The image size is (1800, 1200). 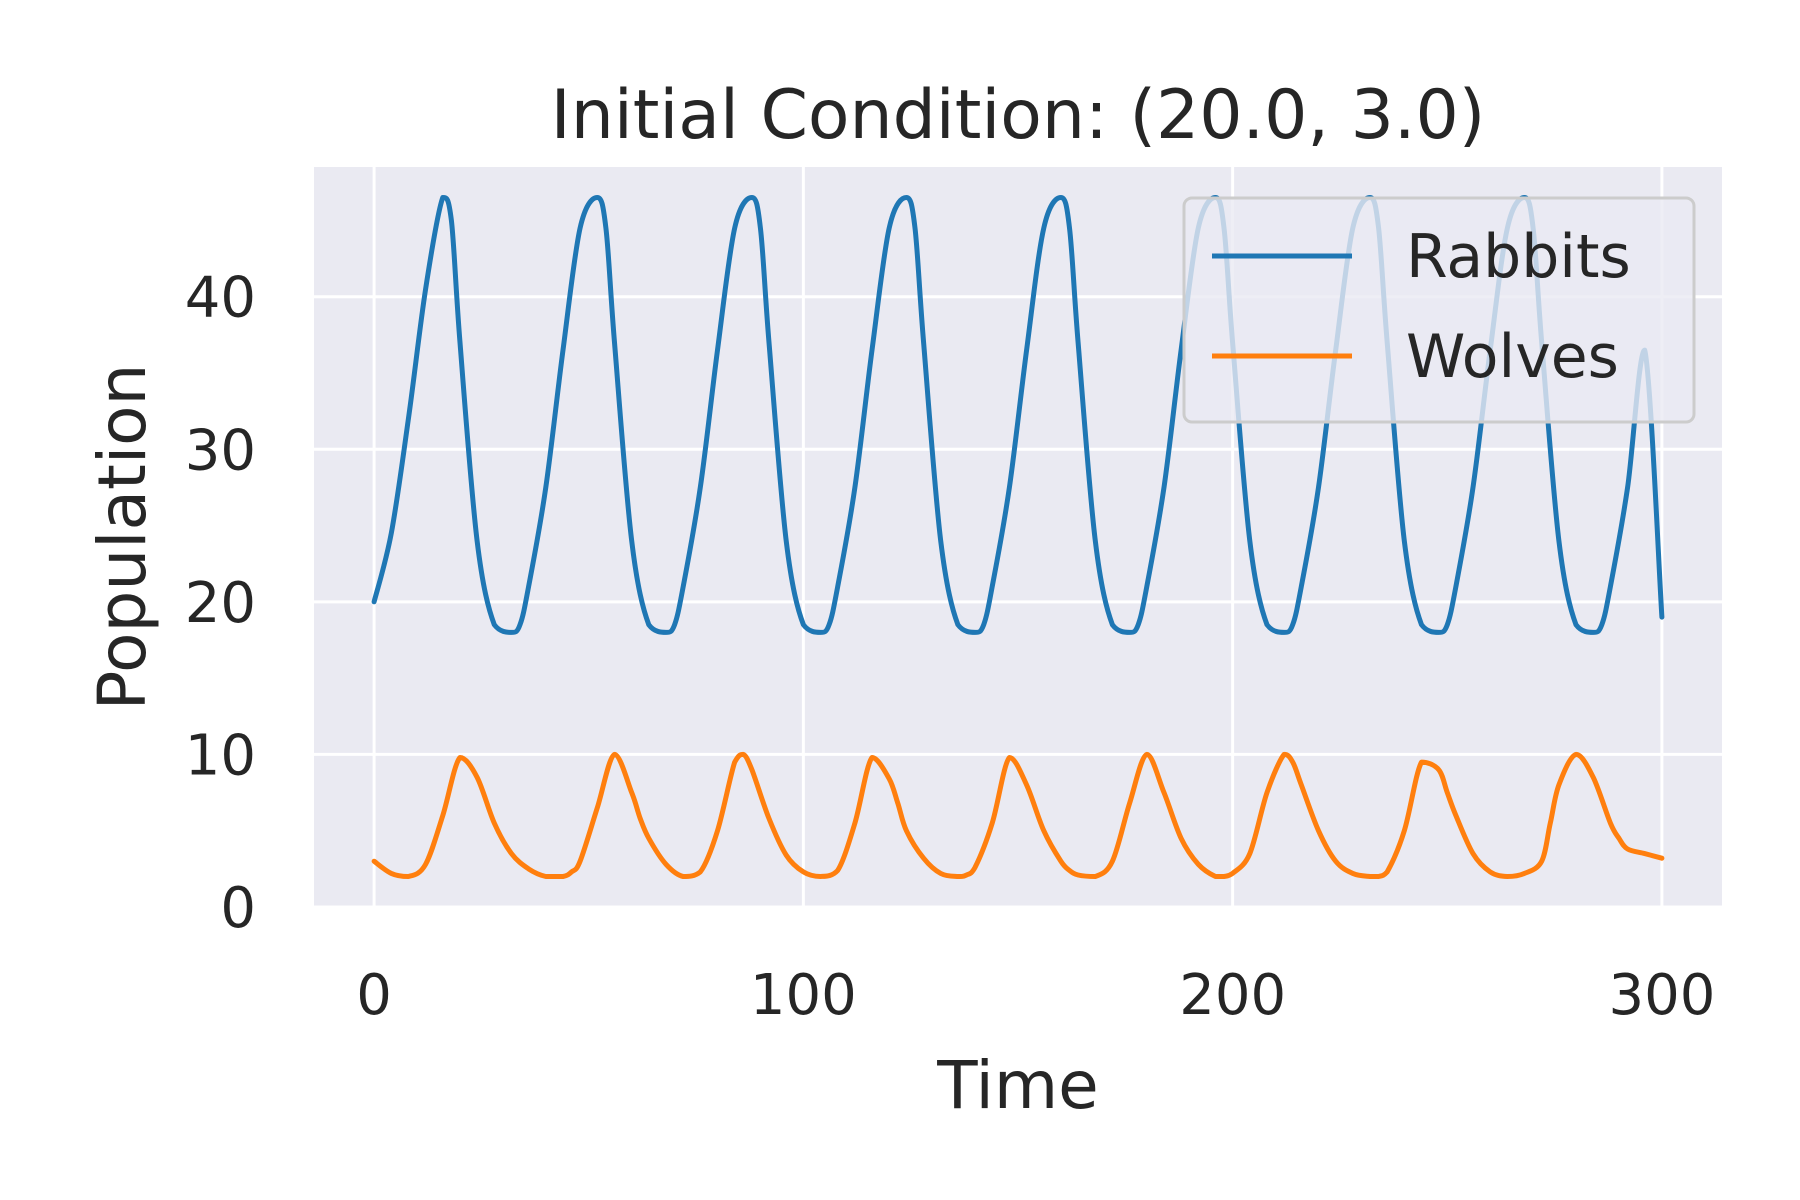 I want to click on legend-label-rabbits: Rabbits, so click(x=1518, y=257).